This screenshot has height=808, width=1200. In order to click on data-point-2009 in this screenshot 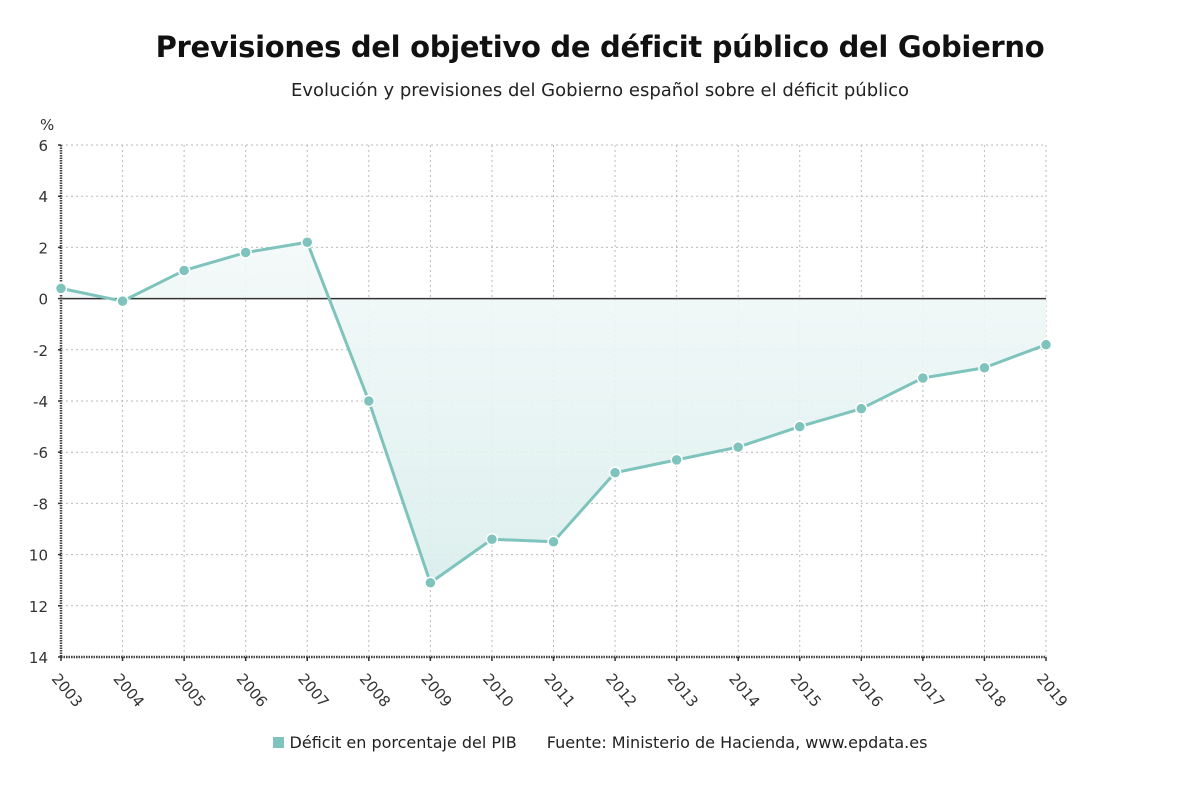, I will do `click(430, 583)`.